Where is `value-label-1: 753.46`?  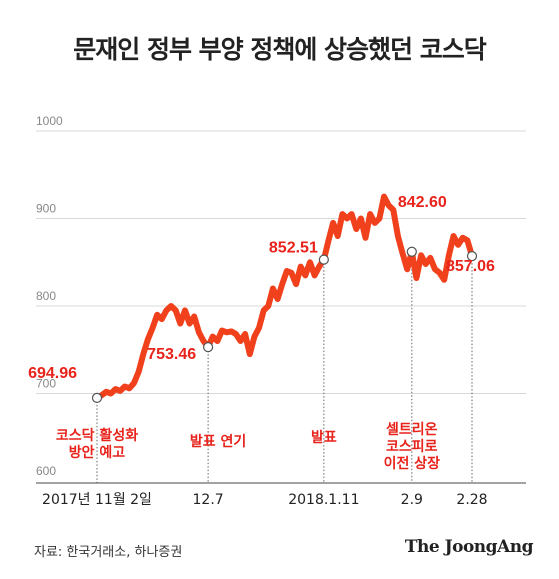
value-label-1: 753.46 is located at coordinates (171, 354).